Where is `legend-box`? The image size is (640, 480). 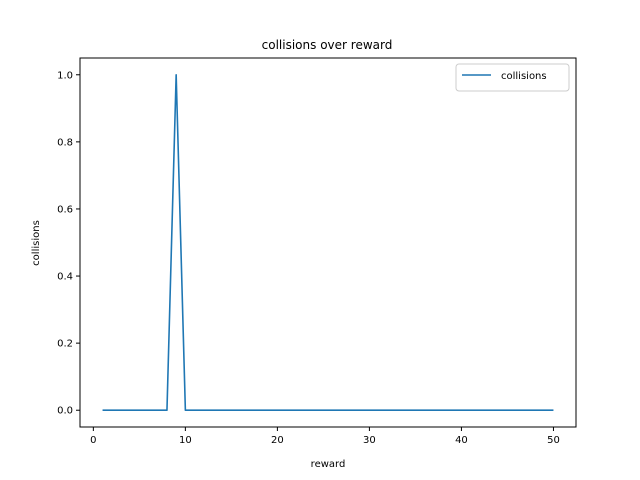
legend-box is located at coordinates (512, 77).